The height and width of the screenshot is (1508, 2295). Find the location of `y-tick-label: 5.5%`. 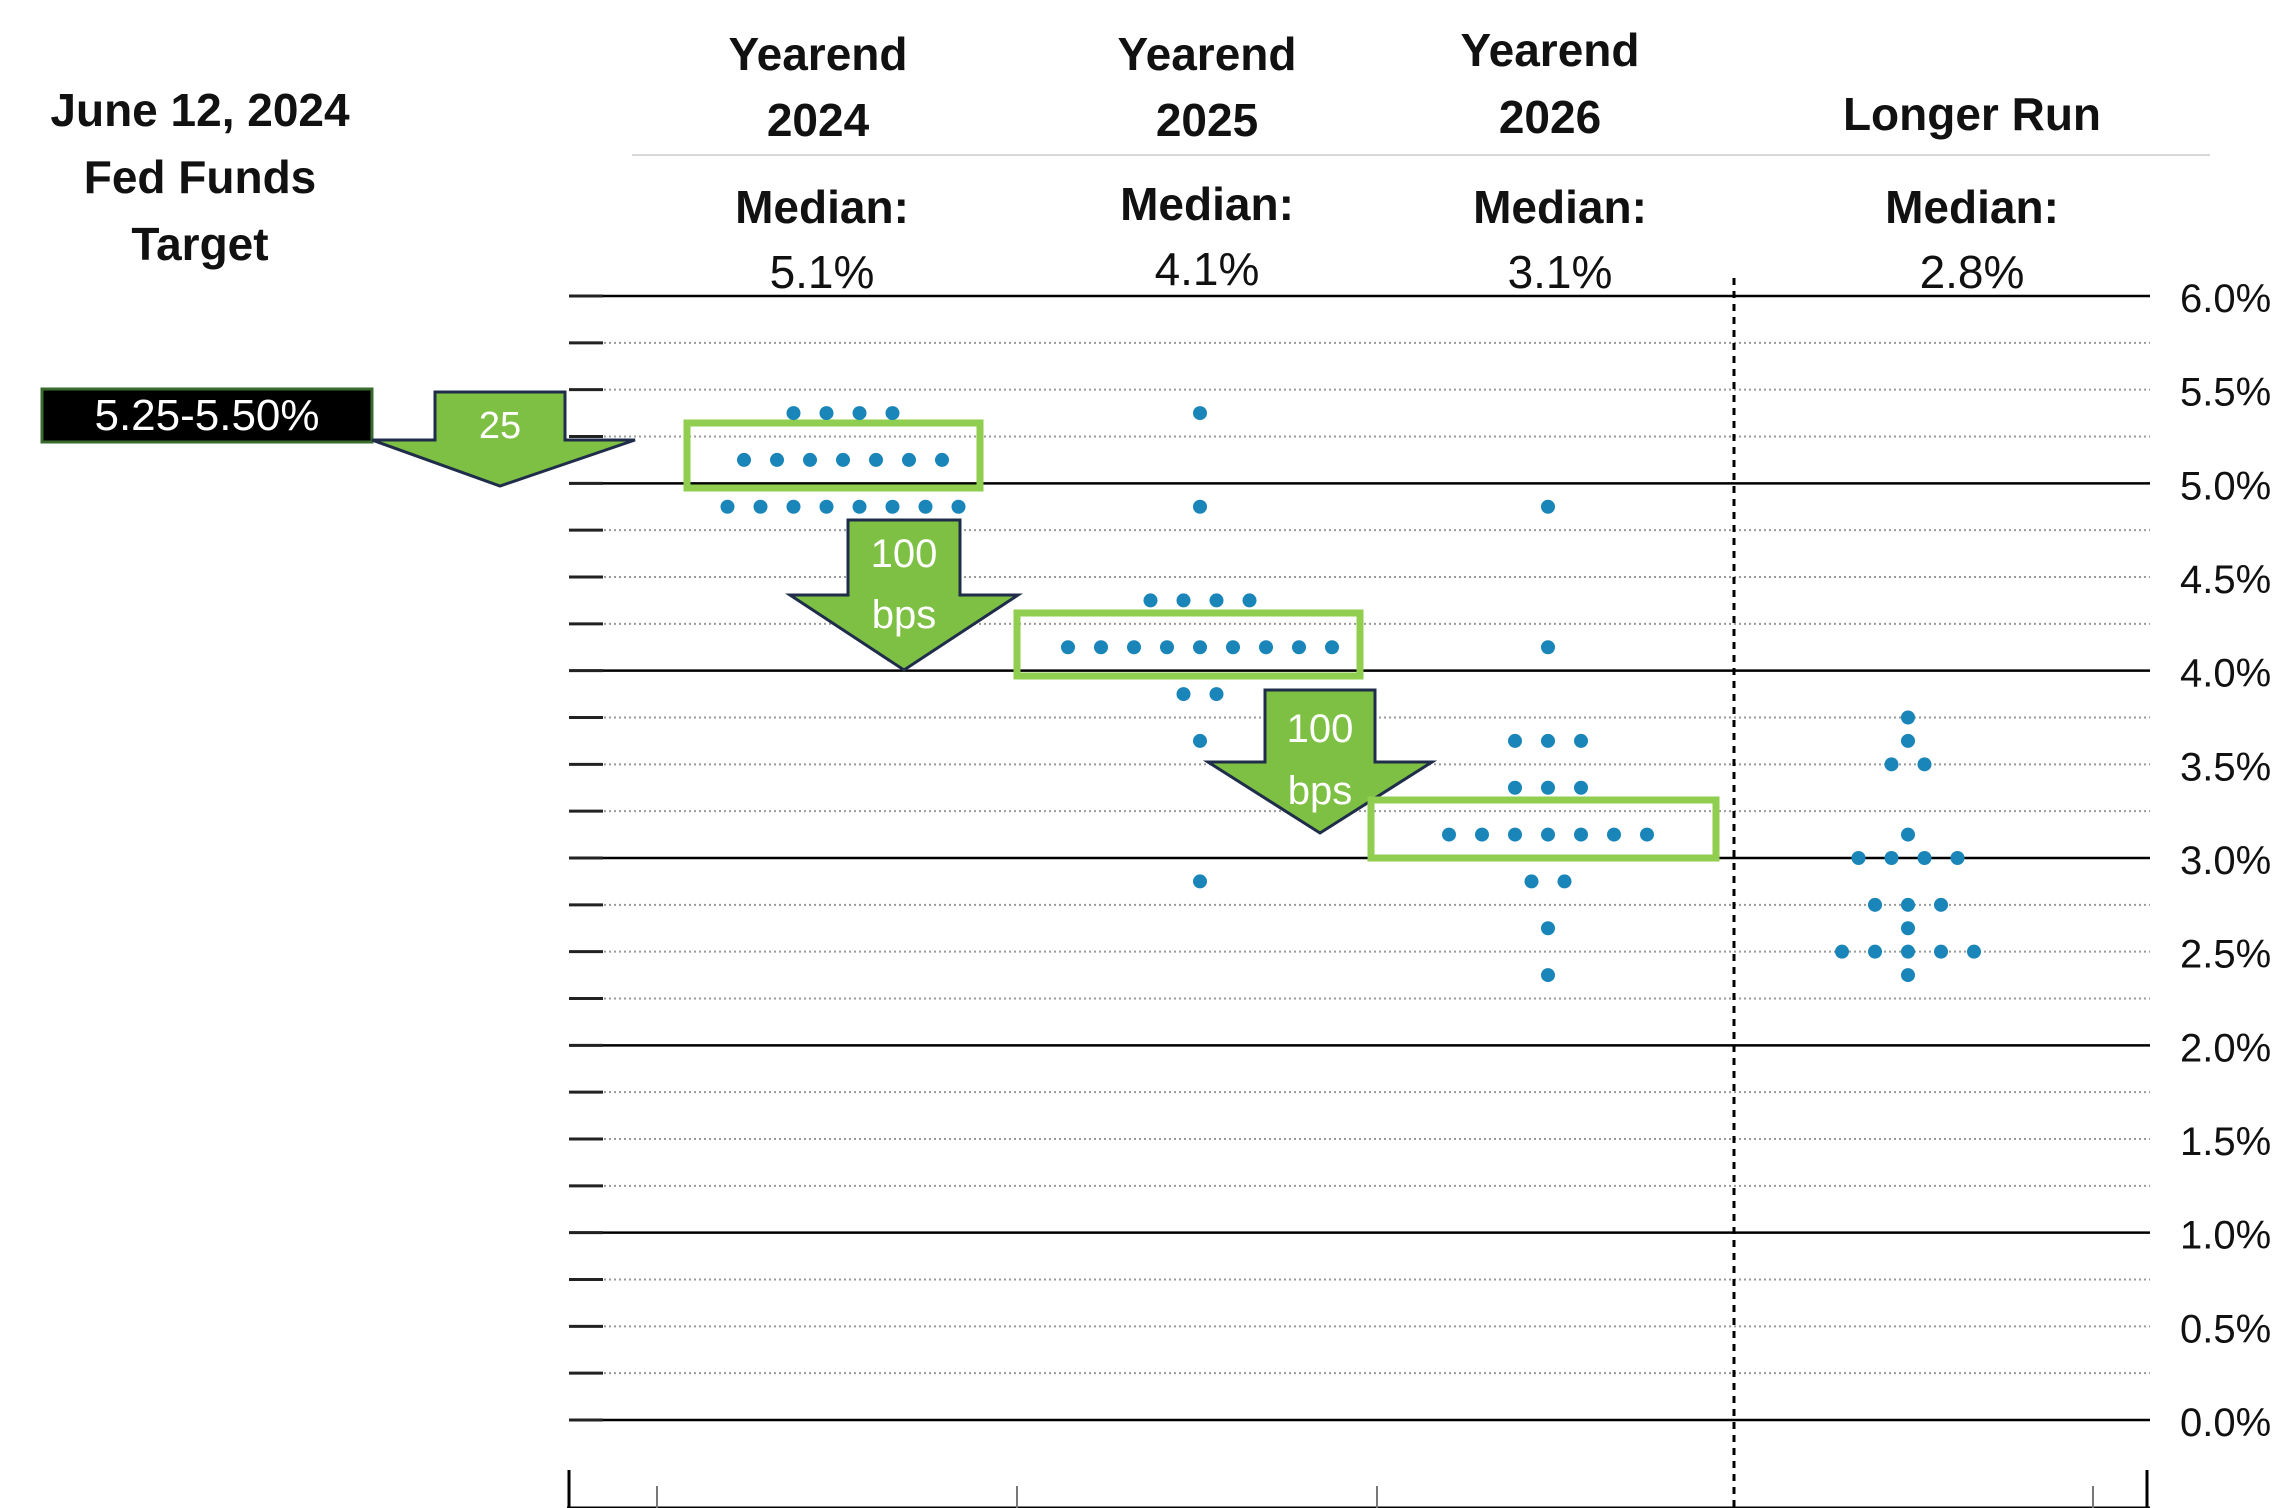

y-tick-label: 5.5% is located at coordinates (2225, 393).